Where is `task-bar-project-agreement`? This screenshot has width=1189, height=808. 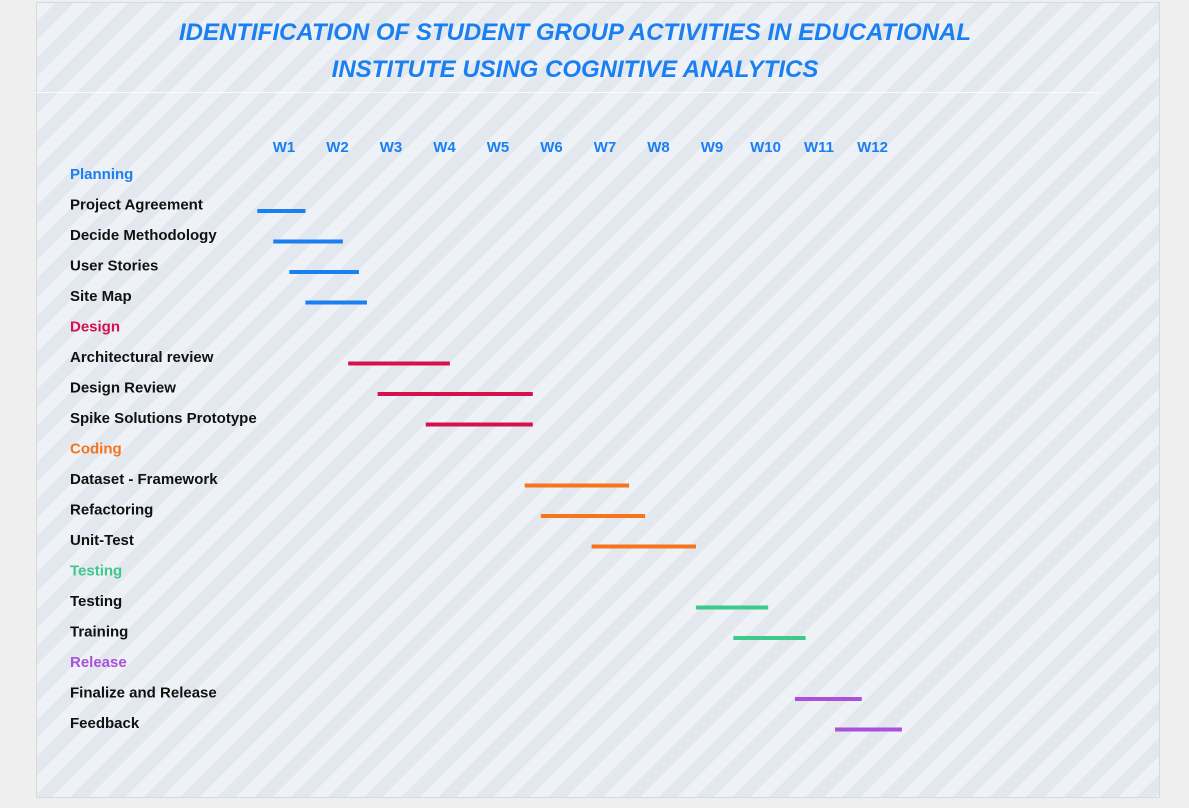
task-bar-project-agreement is located at coordinates (281, 211).